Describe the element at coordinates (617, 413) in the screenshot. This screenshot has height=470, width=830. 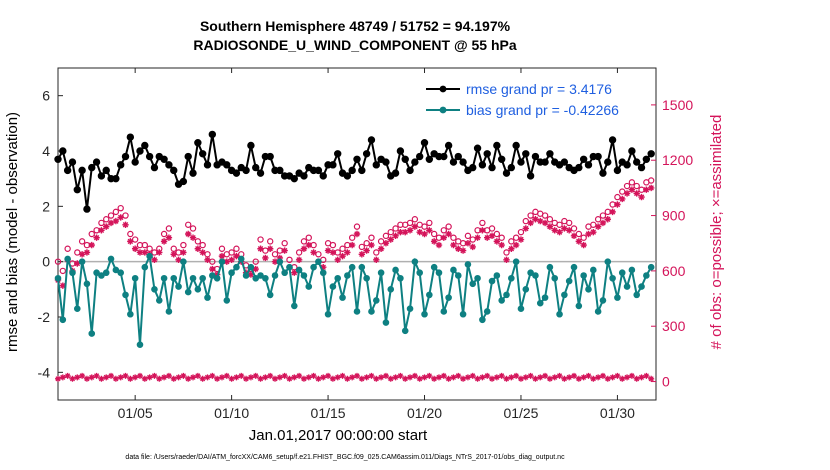
I see `x-tick-label: 01/30` at that location.